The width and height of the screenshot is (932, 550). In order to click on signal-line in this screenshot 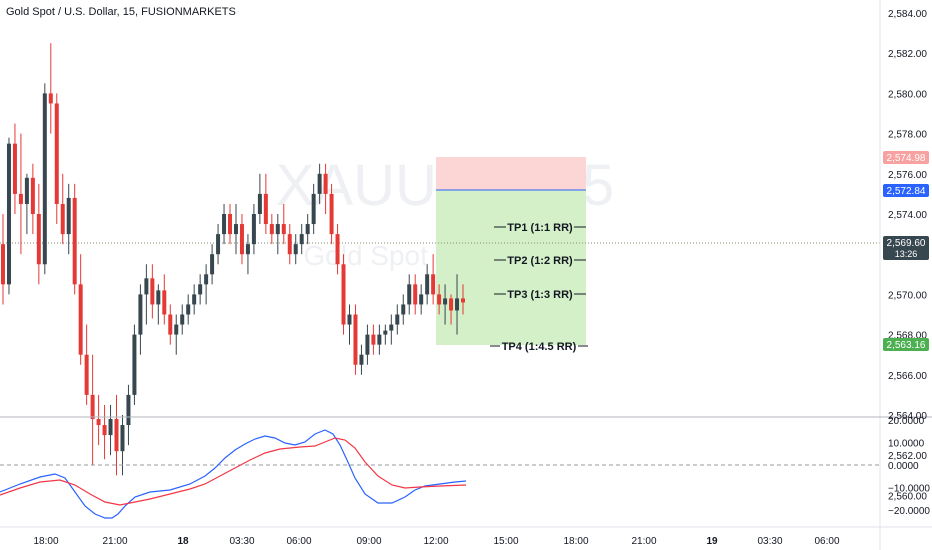, I will do `click(233, 471)`.